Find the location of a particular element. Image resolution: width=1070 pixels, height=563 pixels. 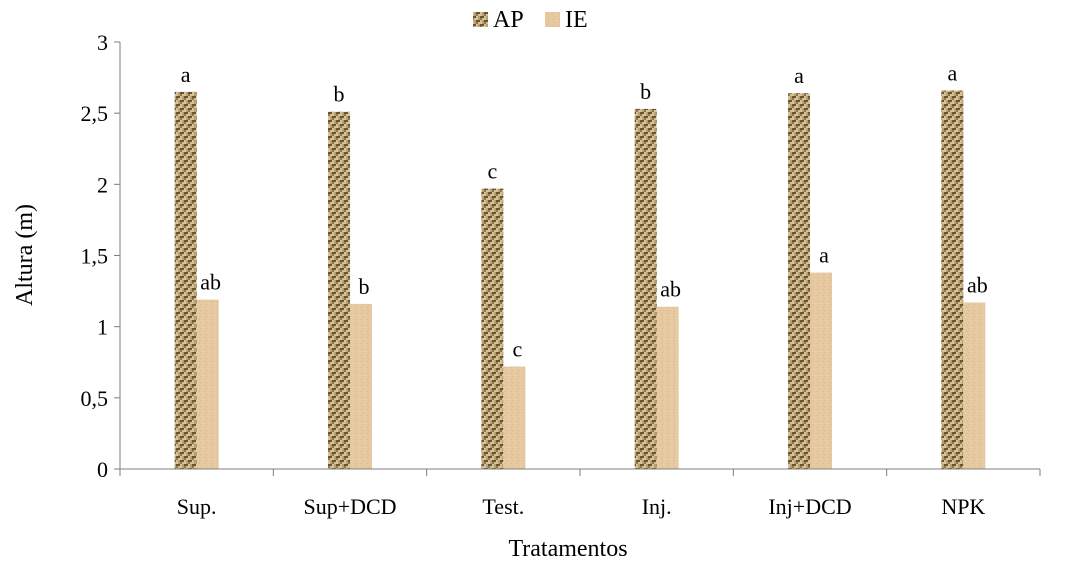

x-axis-title: Tratamentos is located at coordinates (567, 549).